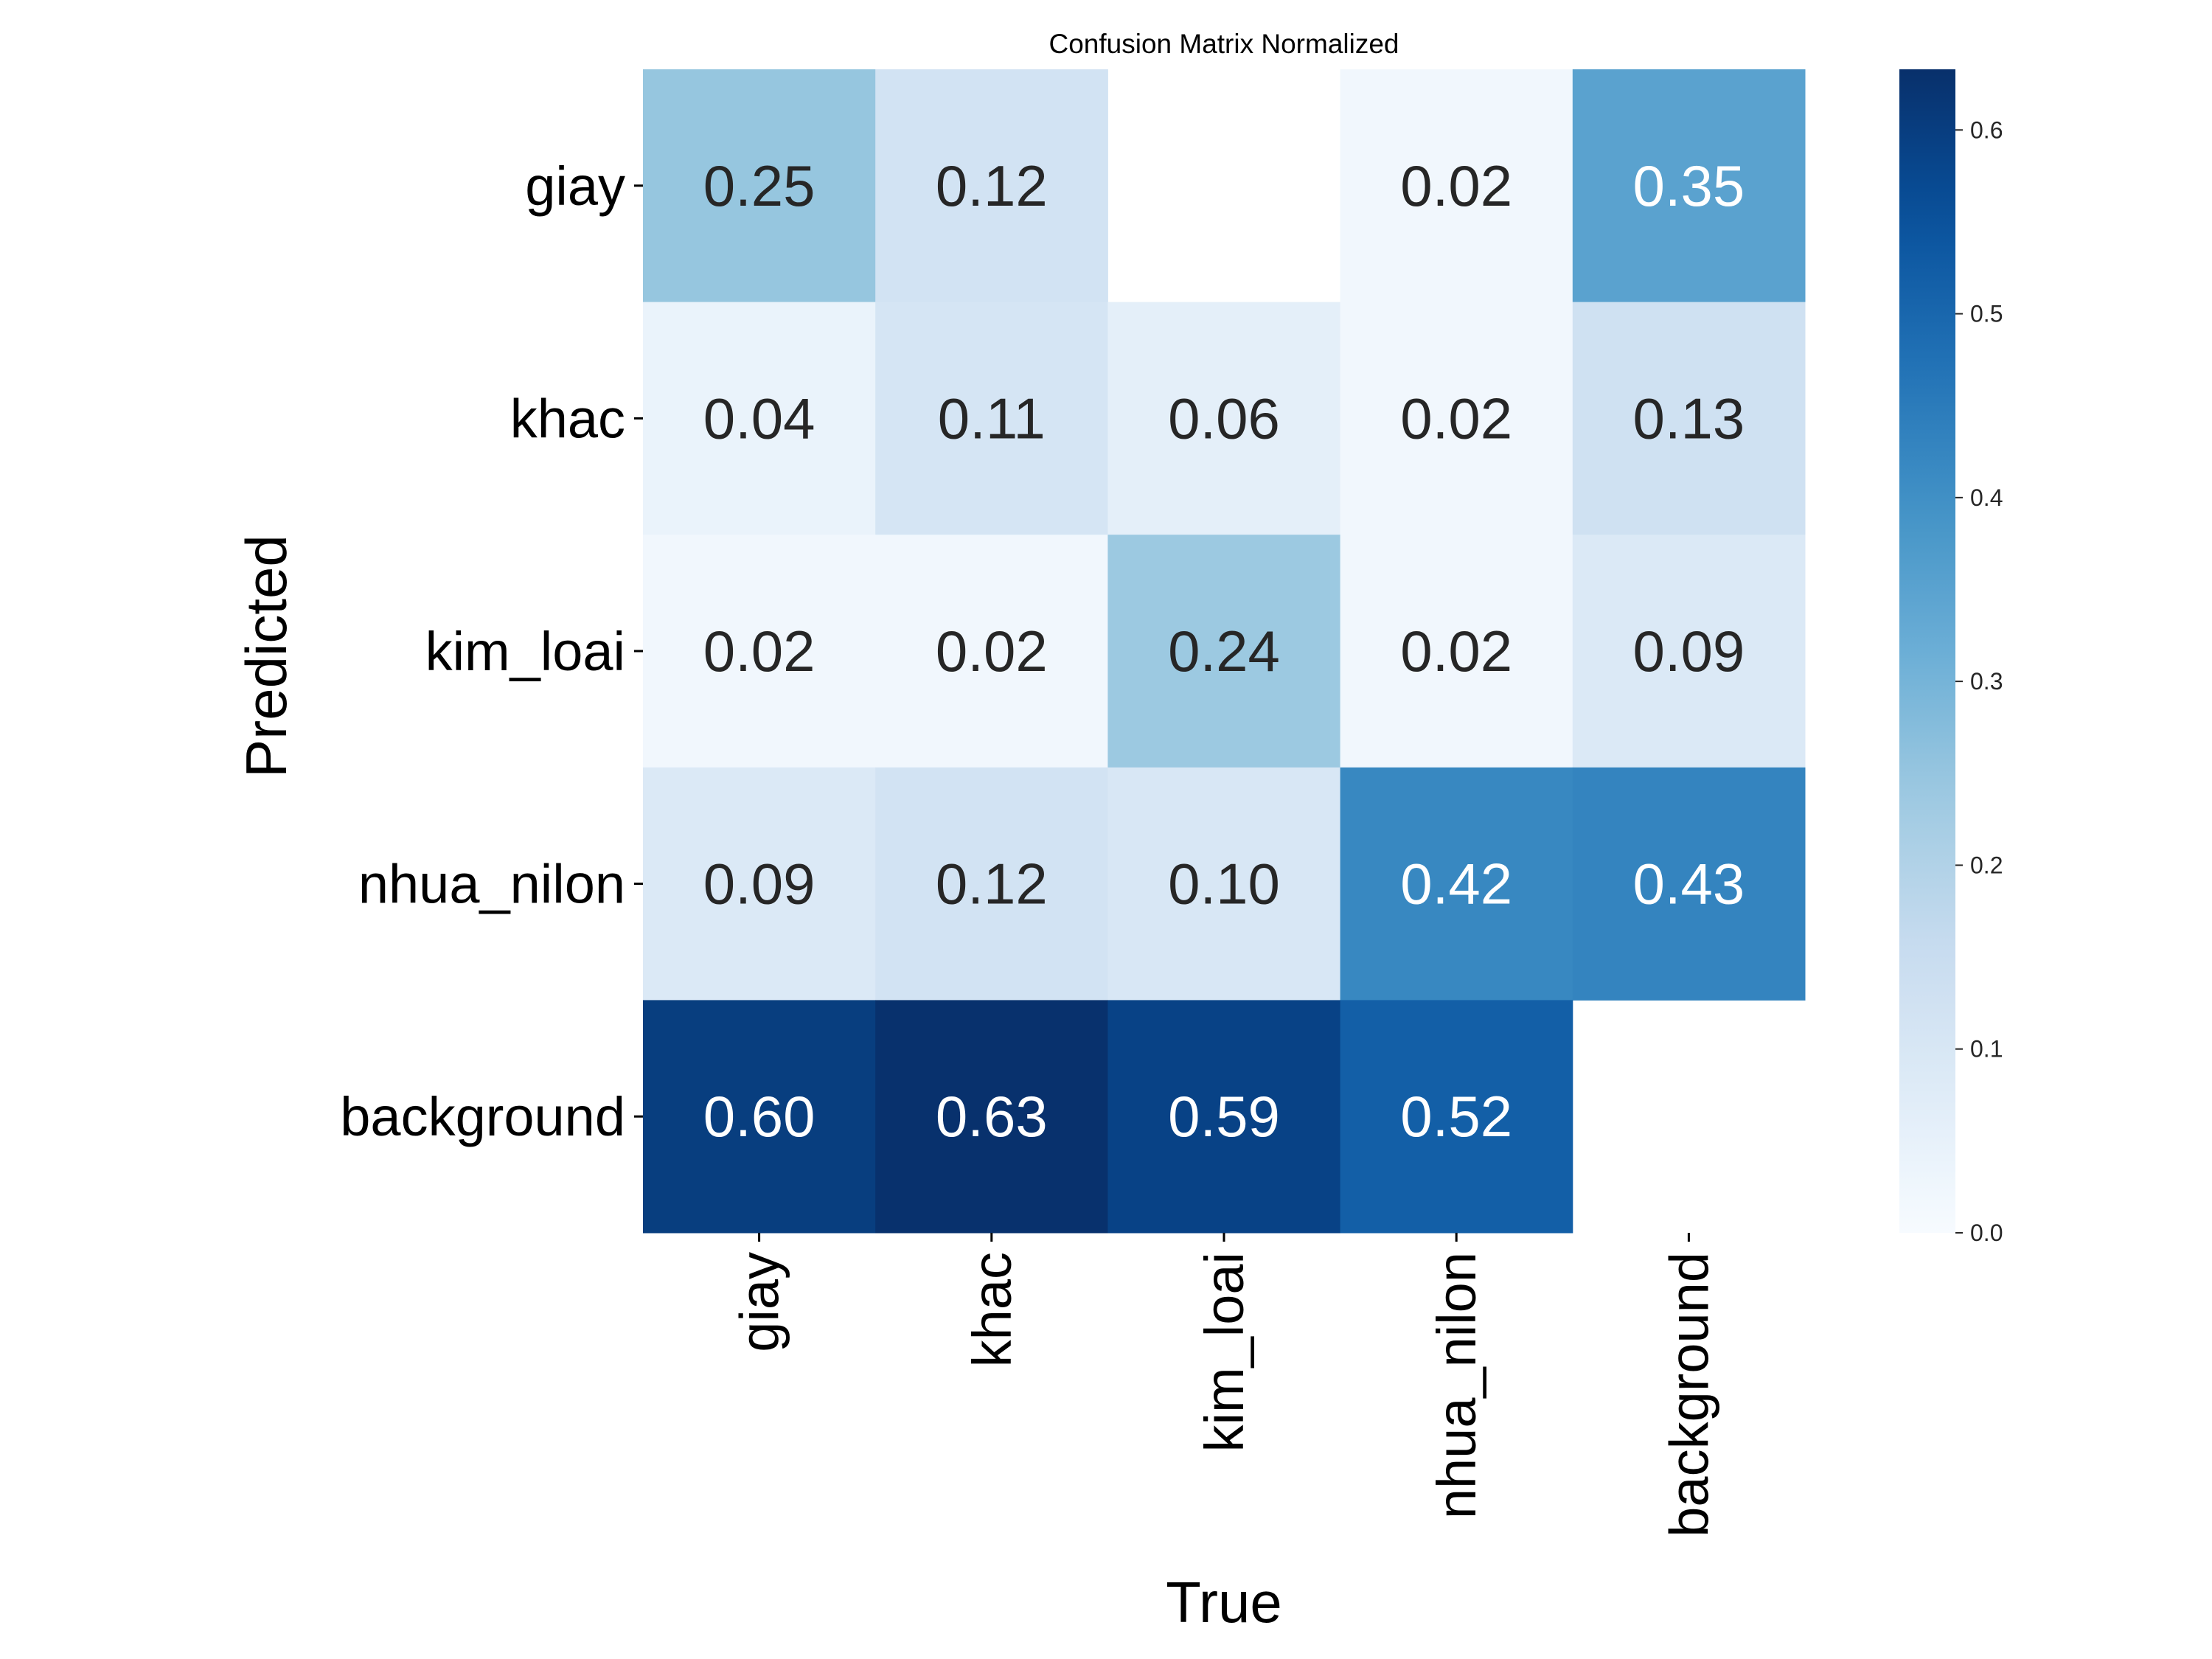 The width and height of the screenshot is (2212, 1659). What do you see at coordinates (1927, 651) in the screenshot?
I see `colorbar-gradient` at bounding box center [1927, 651].